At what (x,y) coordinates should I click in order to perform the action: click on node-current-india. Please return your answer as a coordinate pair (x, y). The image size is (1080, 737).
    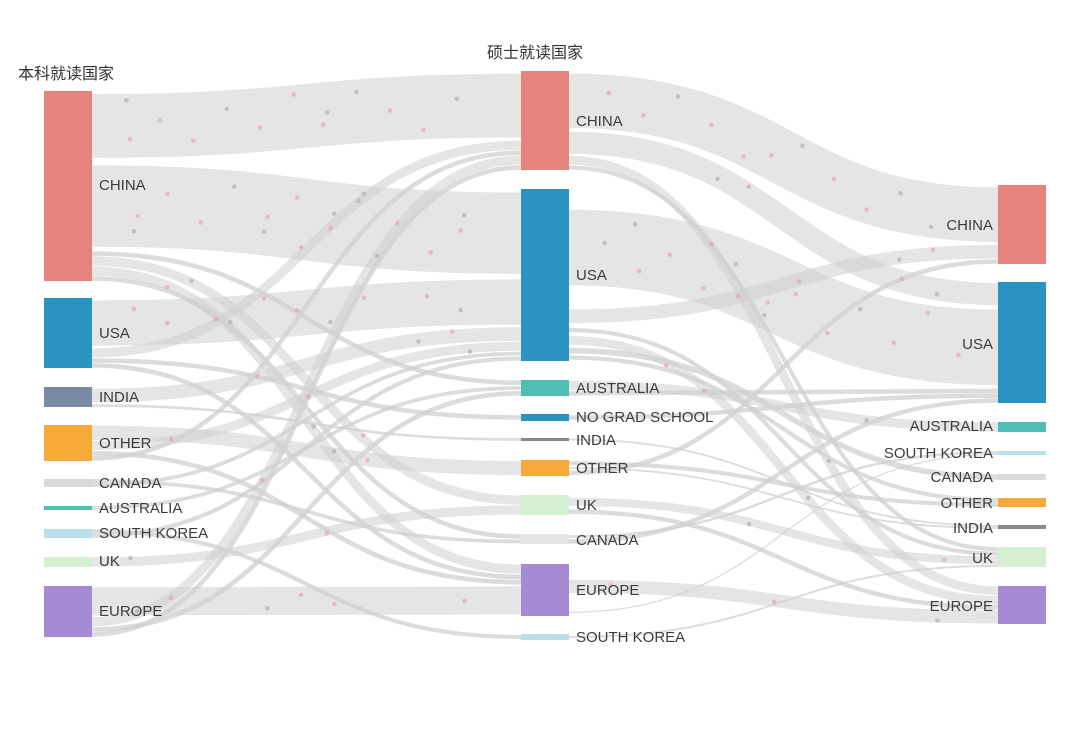
    Looking at the image, I should click on (1022, 527).